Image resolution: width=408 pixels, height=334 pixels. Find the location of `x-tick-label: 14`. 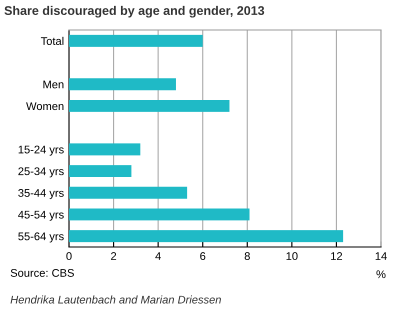

x-tick-label: 14 is located at coordinates (381, 256).